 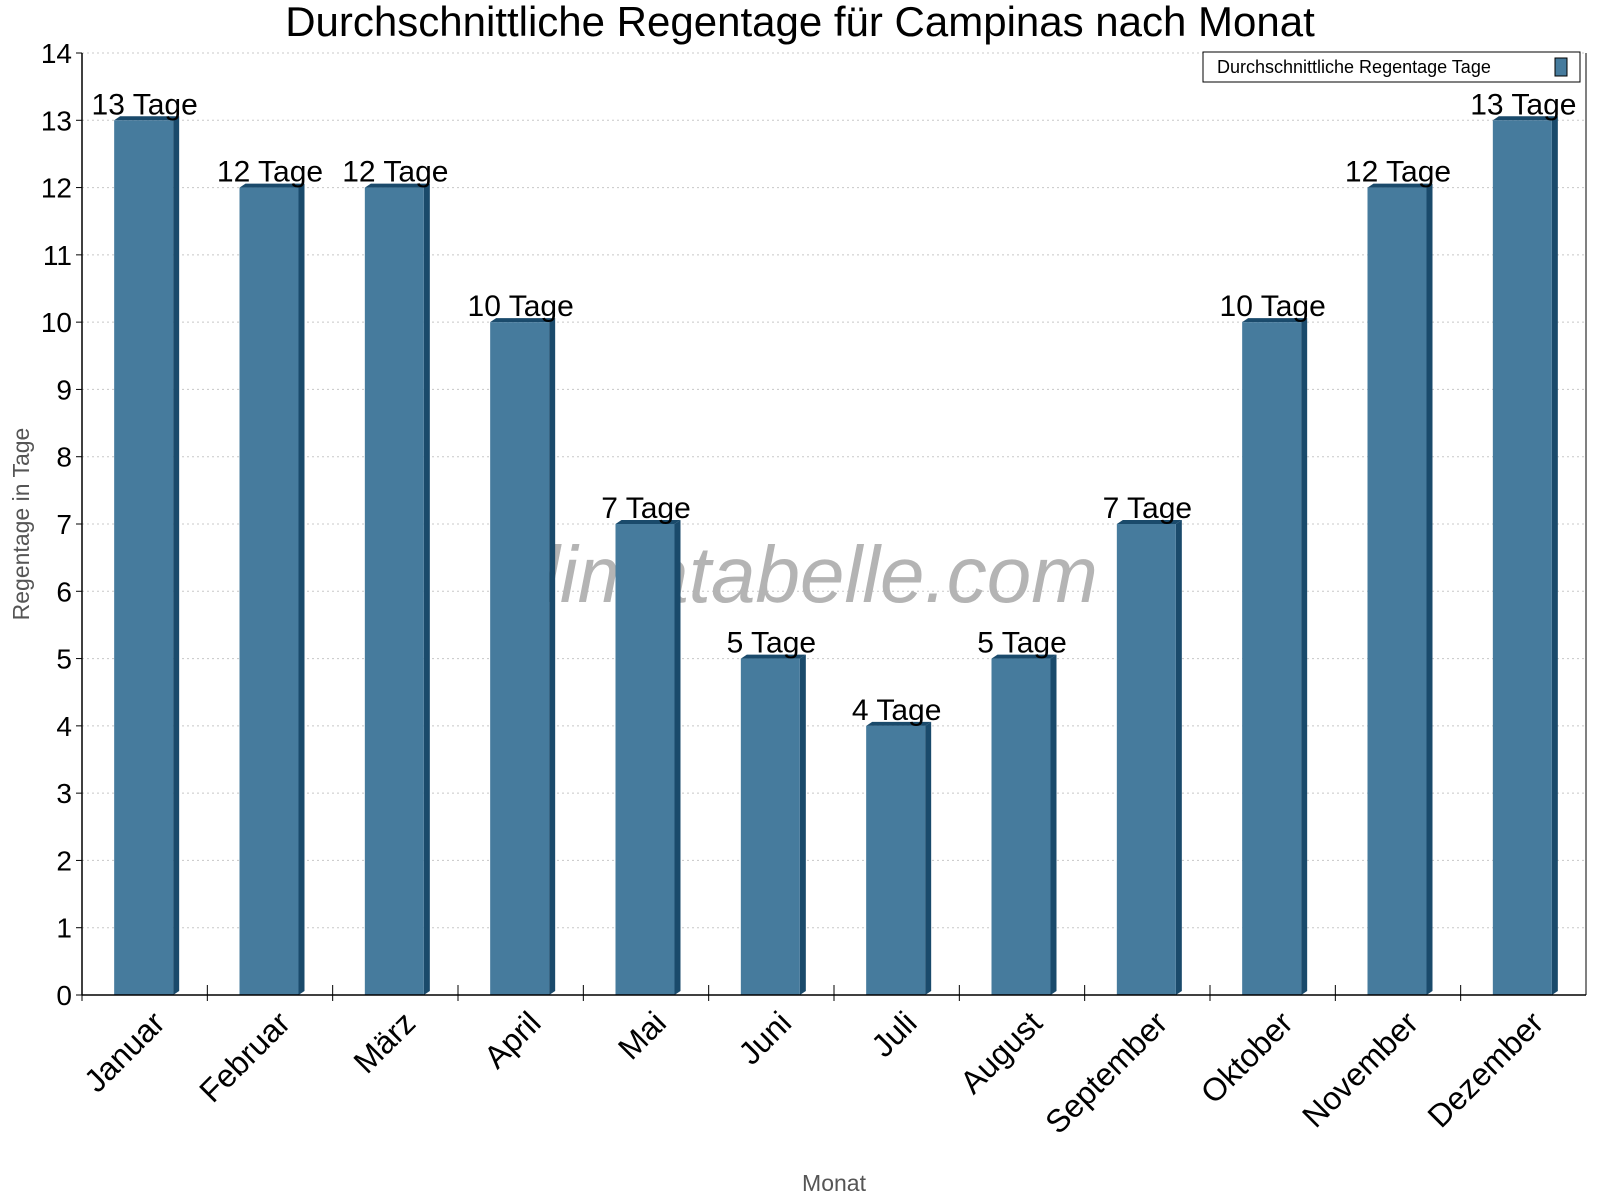 I want to click on bar-april: 10 Tage, so click(x=521, y=643).